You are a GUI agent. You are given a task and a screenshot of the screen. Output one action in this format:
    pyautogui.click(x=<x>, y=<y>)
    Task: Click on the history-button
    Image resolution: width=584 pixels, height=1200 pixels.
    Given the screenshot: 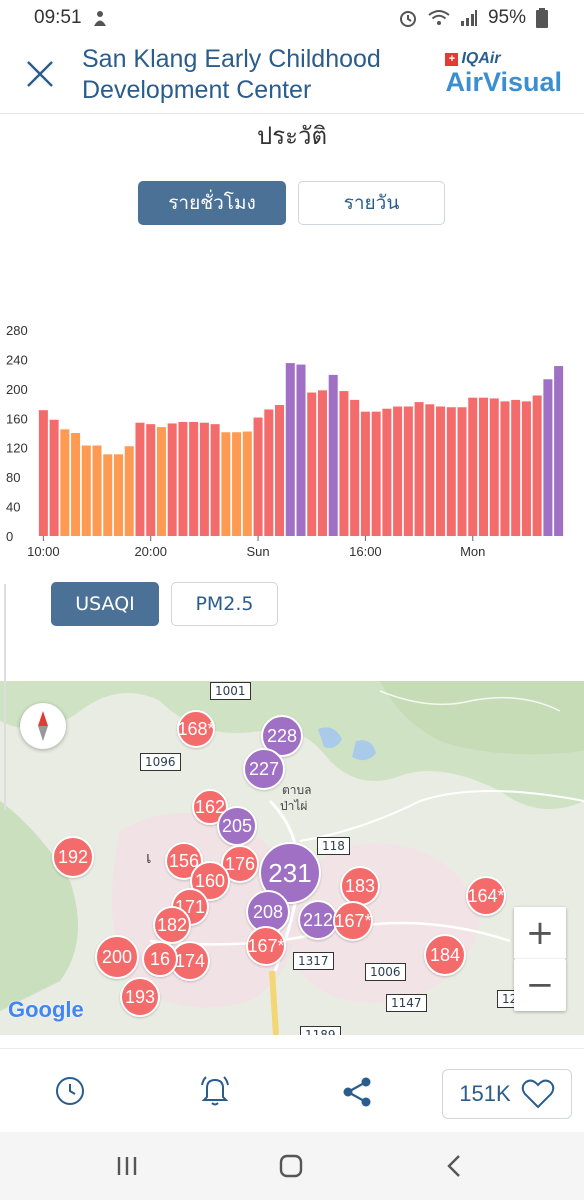 What is the action you would take?
    pyautogui.click(x=70, y=1093)
    